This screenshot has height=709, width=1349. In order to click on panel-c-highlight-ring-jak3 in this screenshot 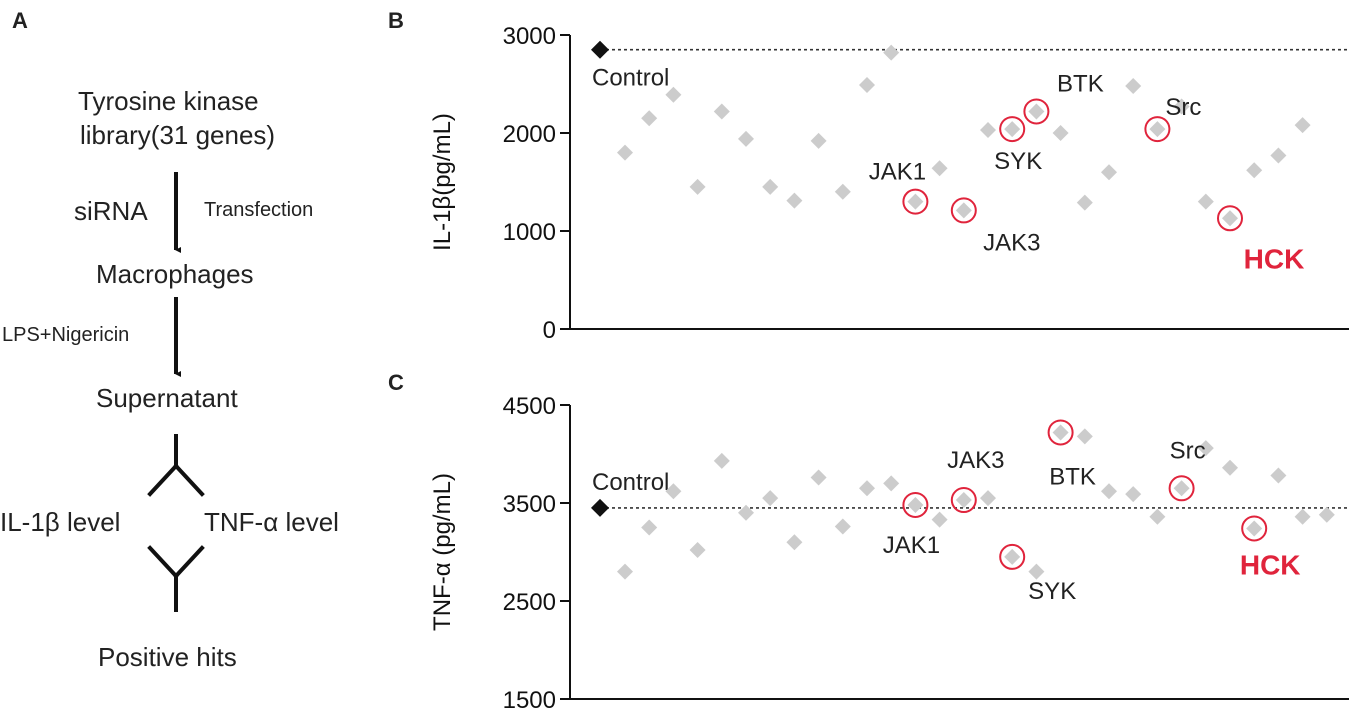, I will do `click(963, 500)`.